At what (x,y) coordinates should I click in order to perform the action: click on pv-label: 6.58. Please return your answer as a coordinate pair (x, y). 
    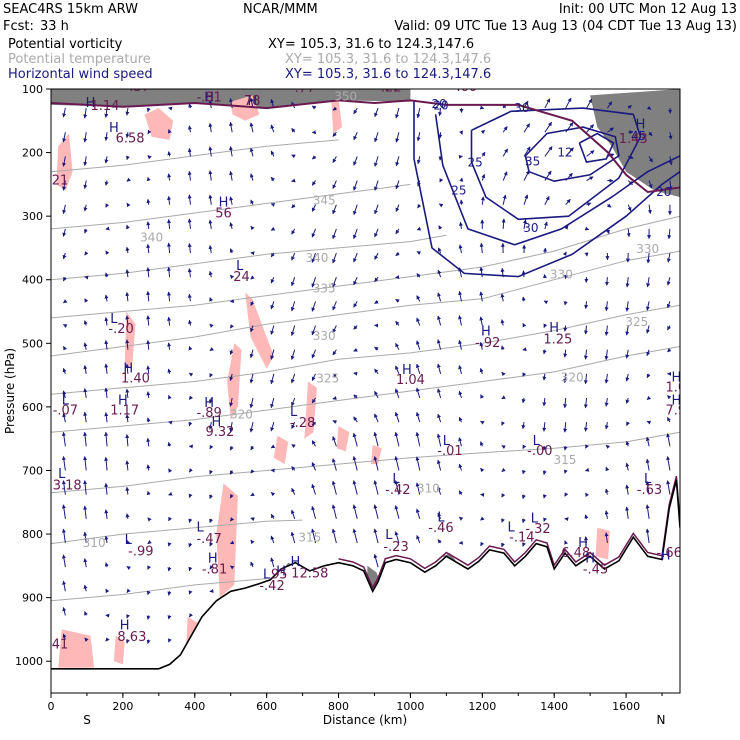
    Looking at the image, I should click on (130, 138).